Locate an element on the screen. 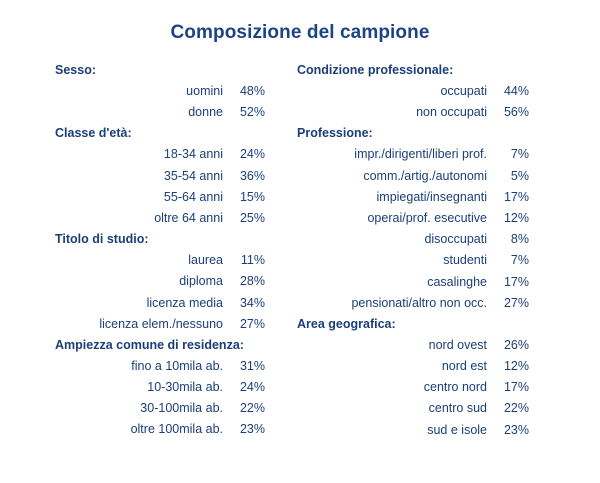 This screenshot has height=483, width=600. data-row: 55-64 anni 15% is located at coordinates (160, 197).